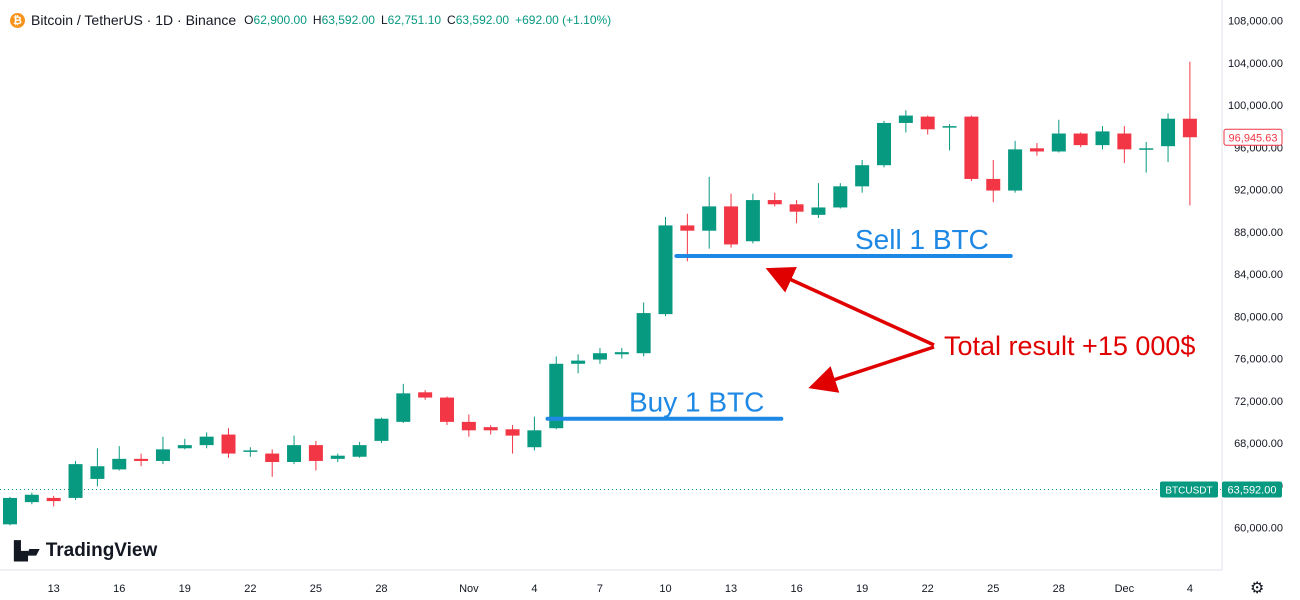 The image size is (1300, 600). What do you see at coordinates (280, 20) in the screenshot?
I see `open-value: 62,900.00` at bounding box center [280, 20].